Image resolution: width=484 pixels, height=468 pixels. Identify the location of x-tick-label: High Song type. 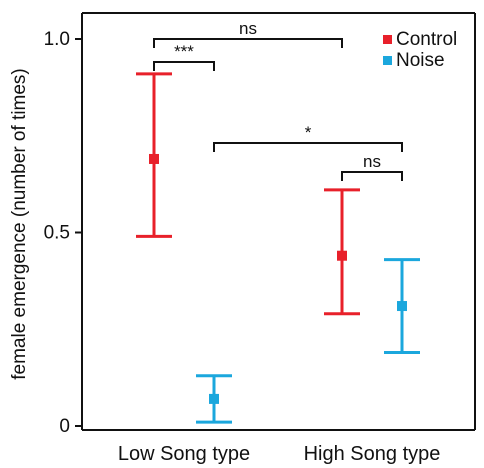
(372, 454).